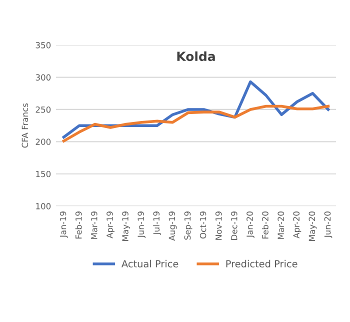 Image resolution: width=350 pixels, height=322 pixels. What do you see at coordinates (297, 224) in the screenshot?
I see `x-tick-label: Apr-20` at bounding box center [297, 224].